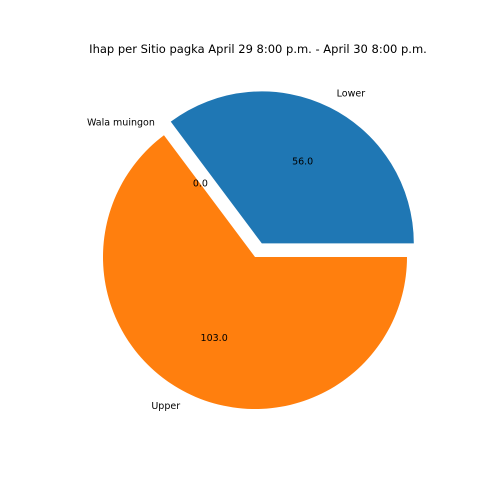 This screenshot has width=504, height=504. I want to click on slice-lower, so click(292, 167).